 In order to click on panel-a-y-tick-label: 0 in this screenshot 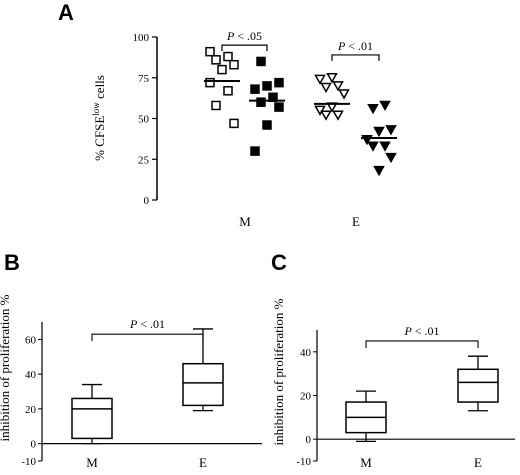, I will do `click(147, 201)`.